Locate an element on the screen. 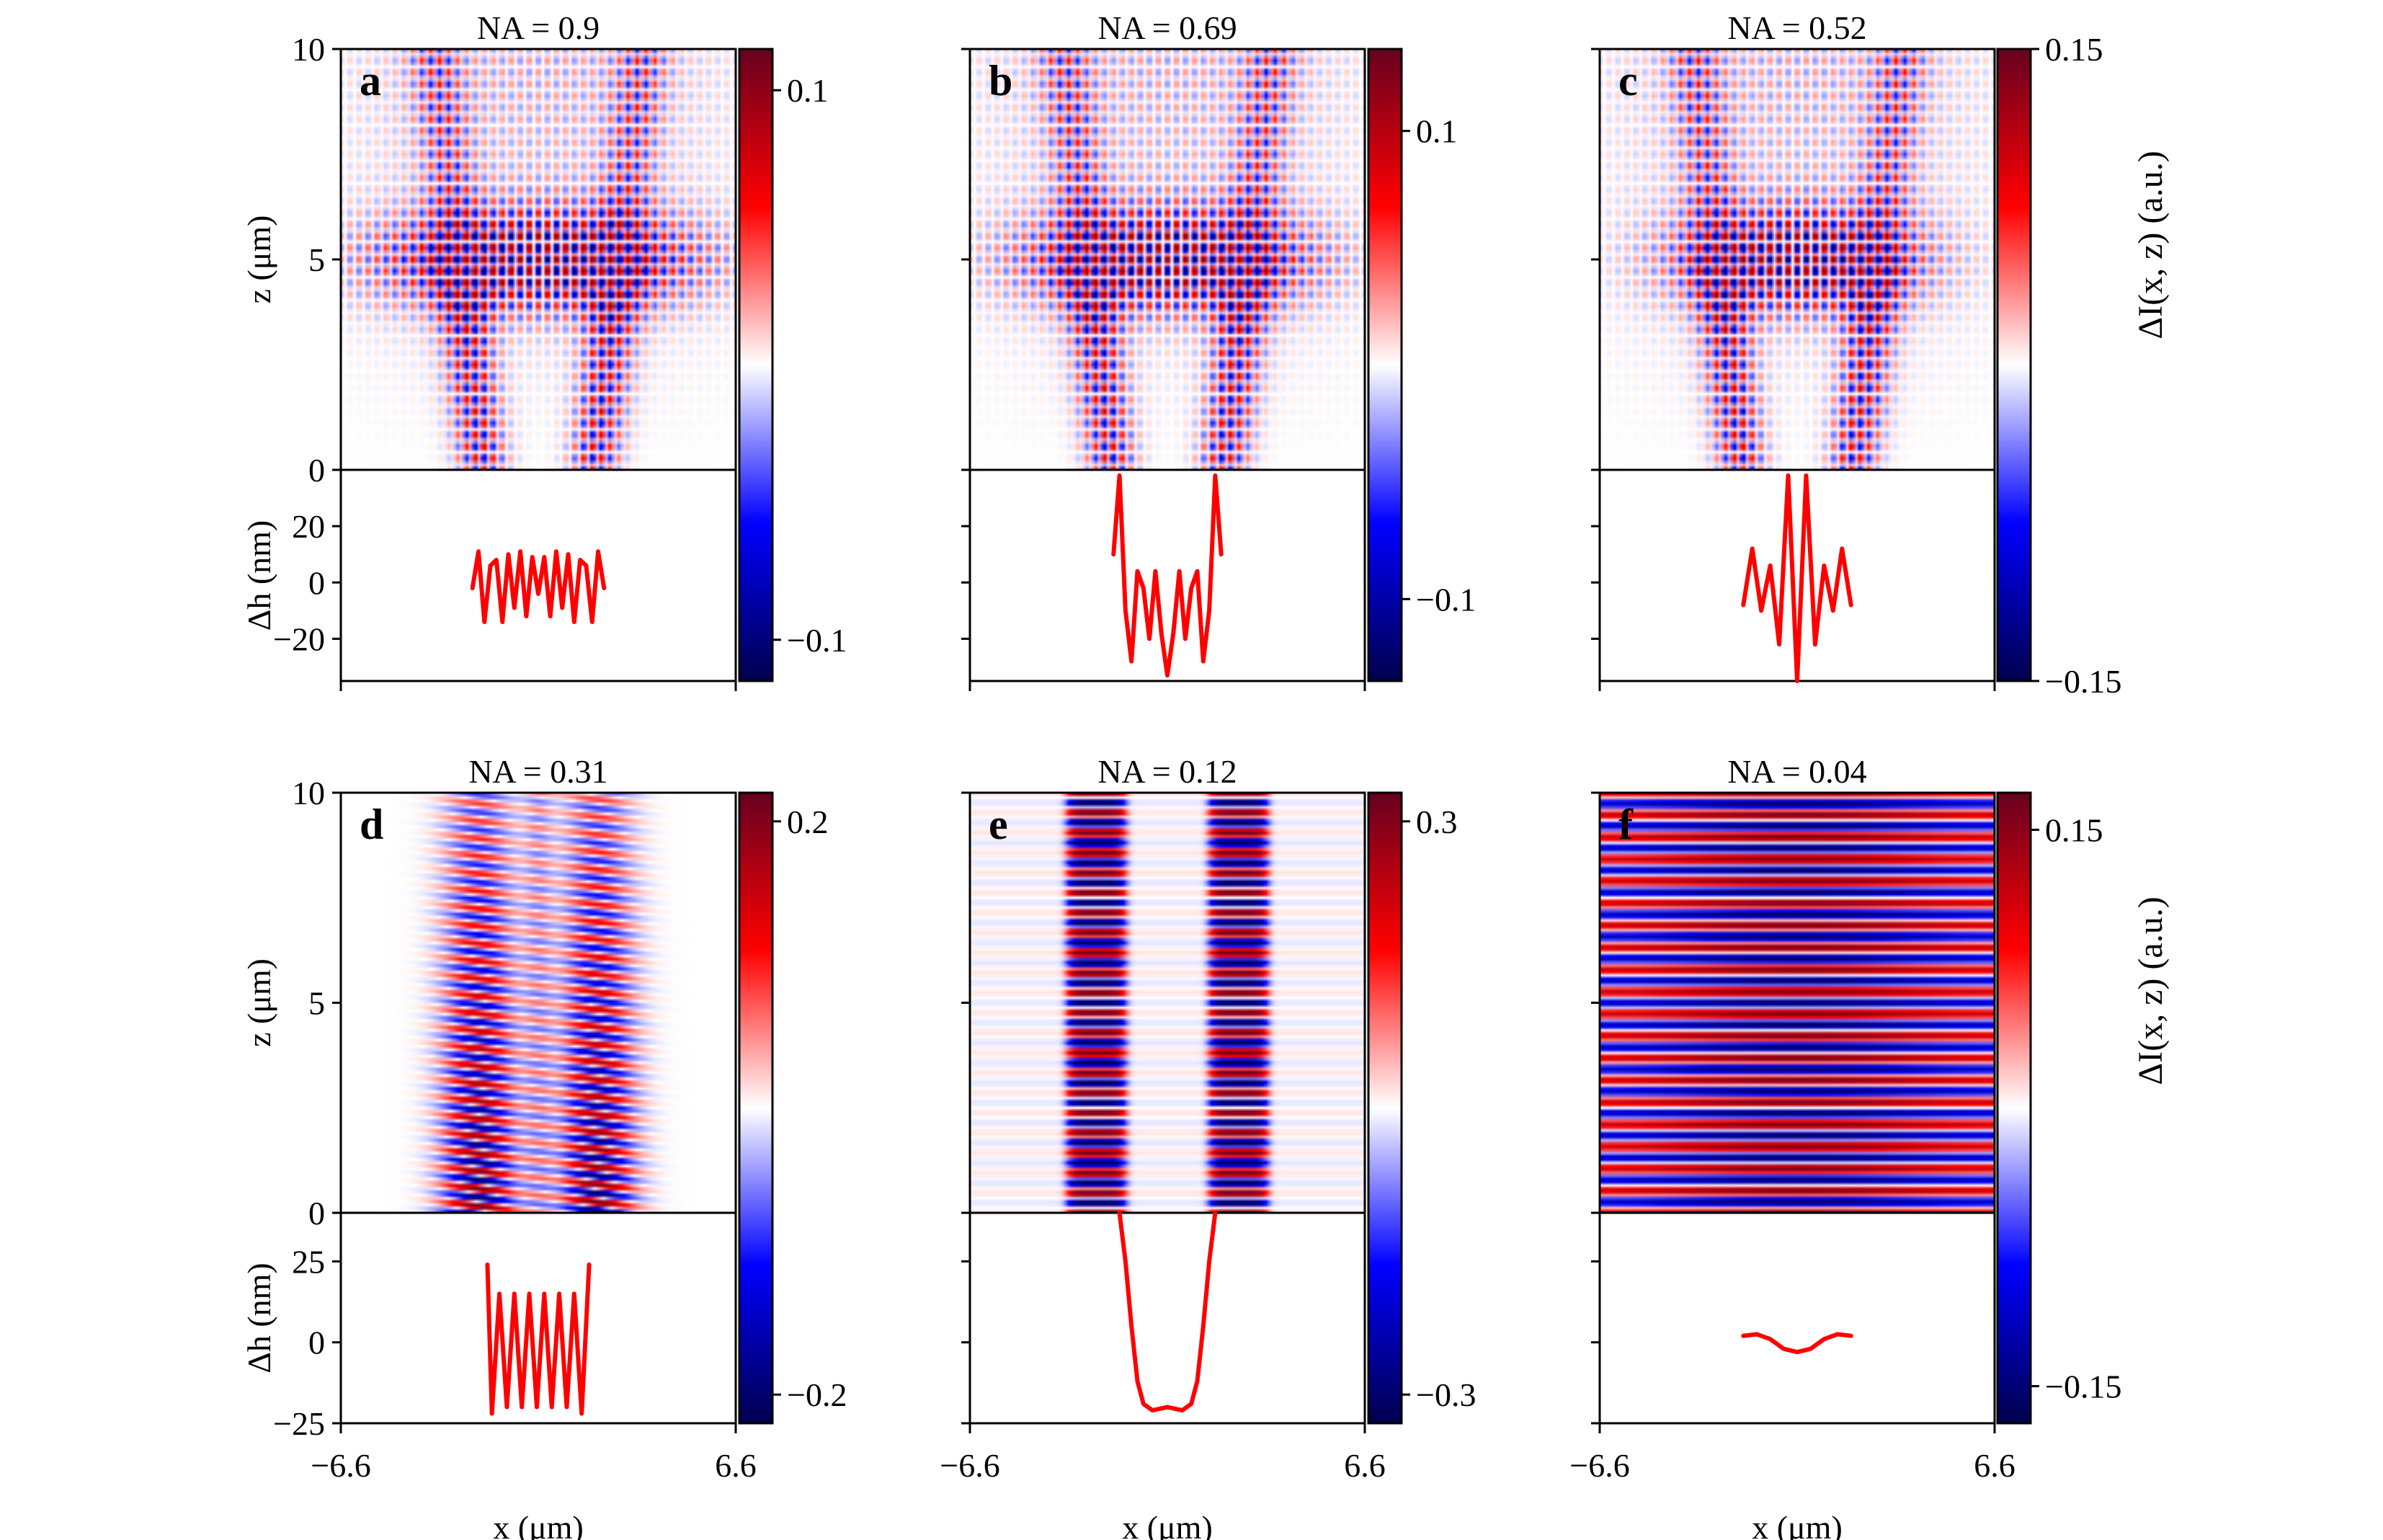 The image size is (2383, 1540). panel-title: NA = 0.12 is located at coordinates (1167, 771).